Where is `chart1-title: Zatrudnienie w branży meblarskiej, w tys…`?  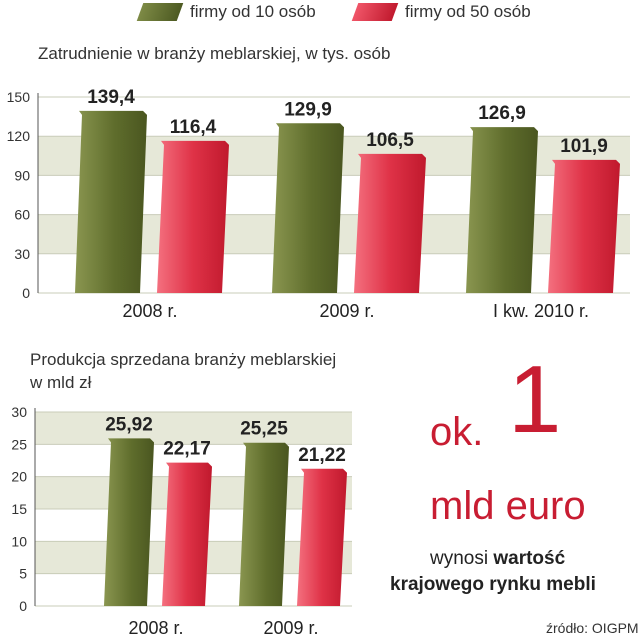
chart1-title: Zatrudnienie w branży meblarskiej, w tys… is located at coordinates (214, 53).